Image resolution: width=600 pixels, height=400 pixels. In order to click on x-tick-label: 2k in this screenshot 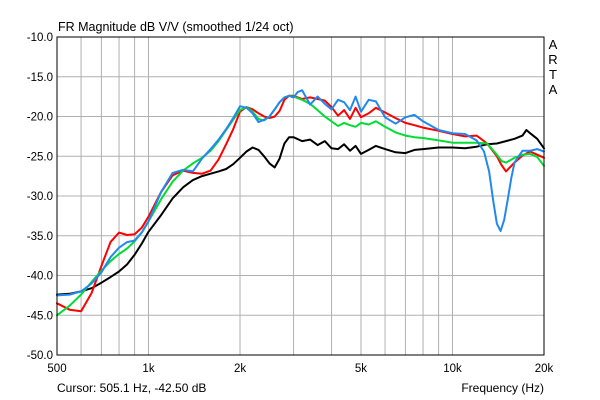, I will do `click(240, 369)`.